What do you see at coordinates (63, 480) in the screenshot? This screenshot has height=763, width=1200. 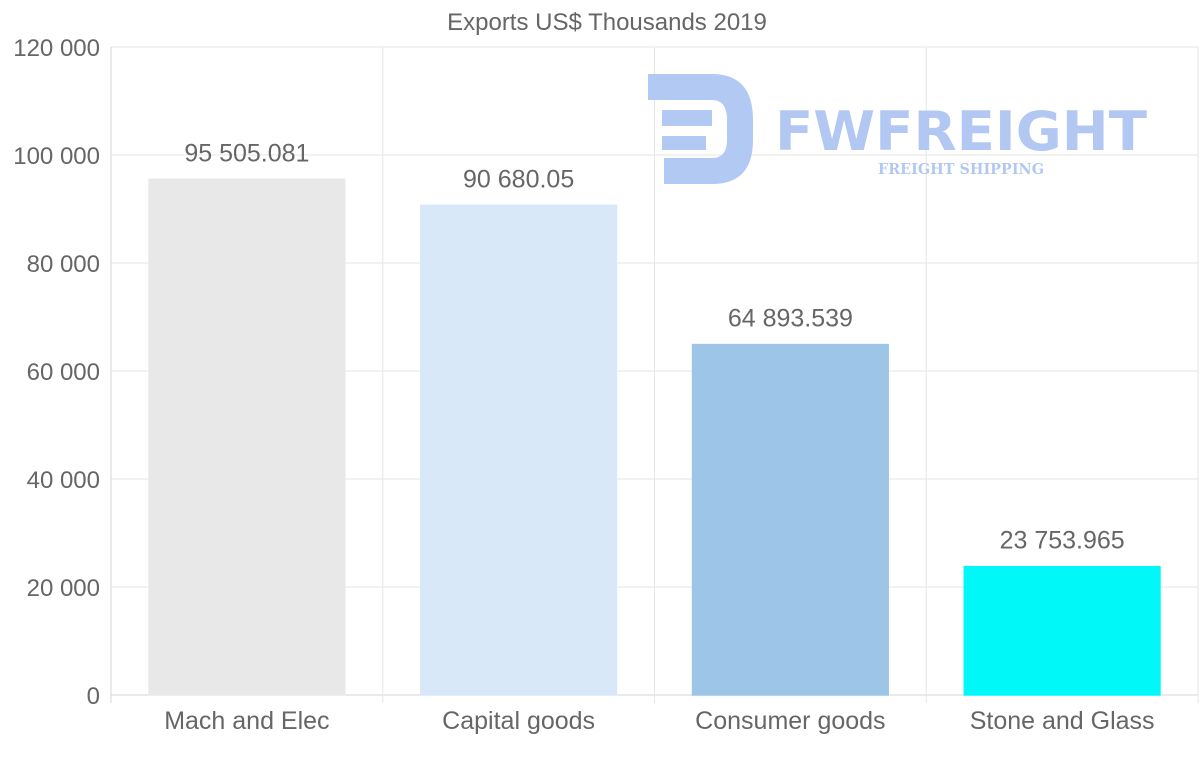 I see `y-tick-label: 40 000` at bounding box center [63, 480].